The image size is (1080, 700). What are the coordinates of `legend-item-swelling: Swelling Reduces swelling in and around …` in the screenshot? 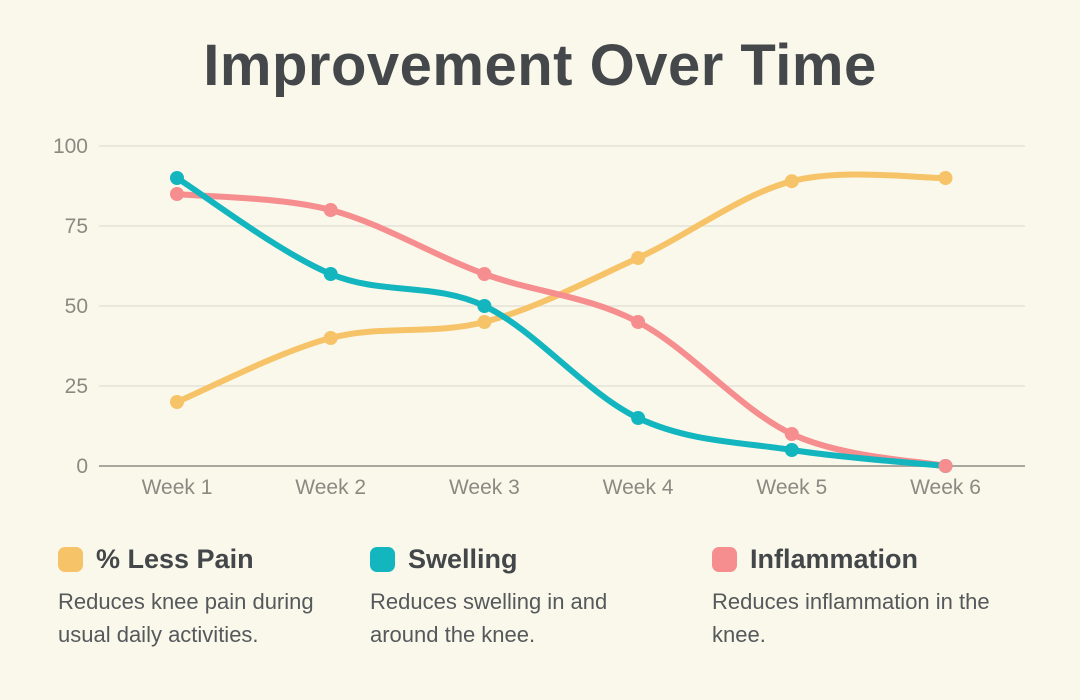 It's located at (499, 597).